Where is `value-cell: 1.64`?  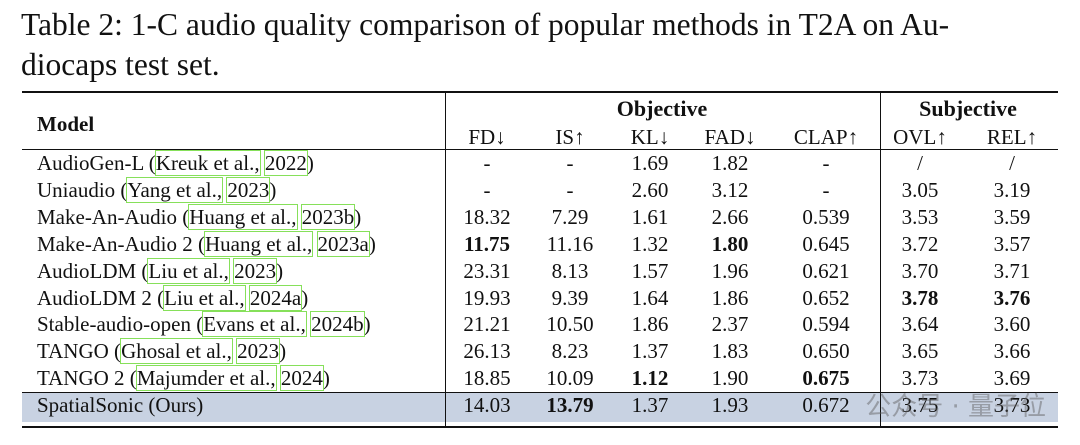
value-cell: 1.64 is located at coordinates (650, 297).